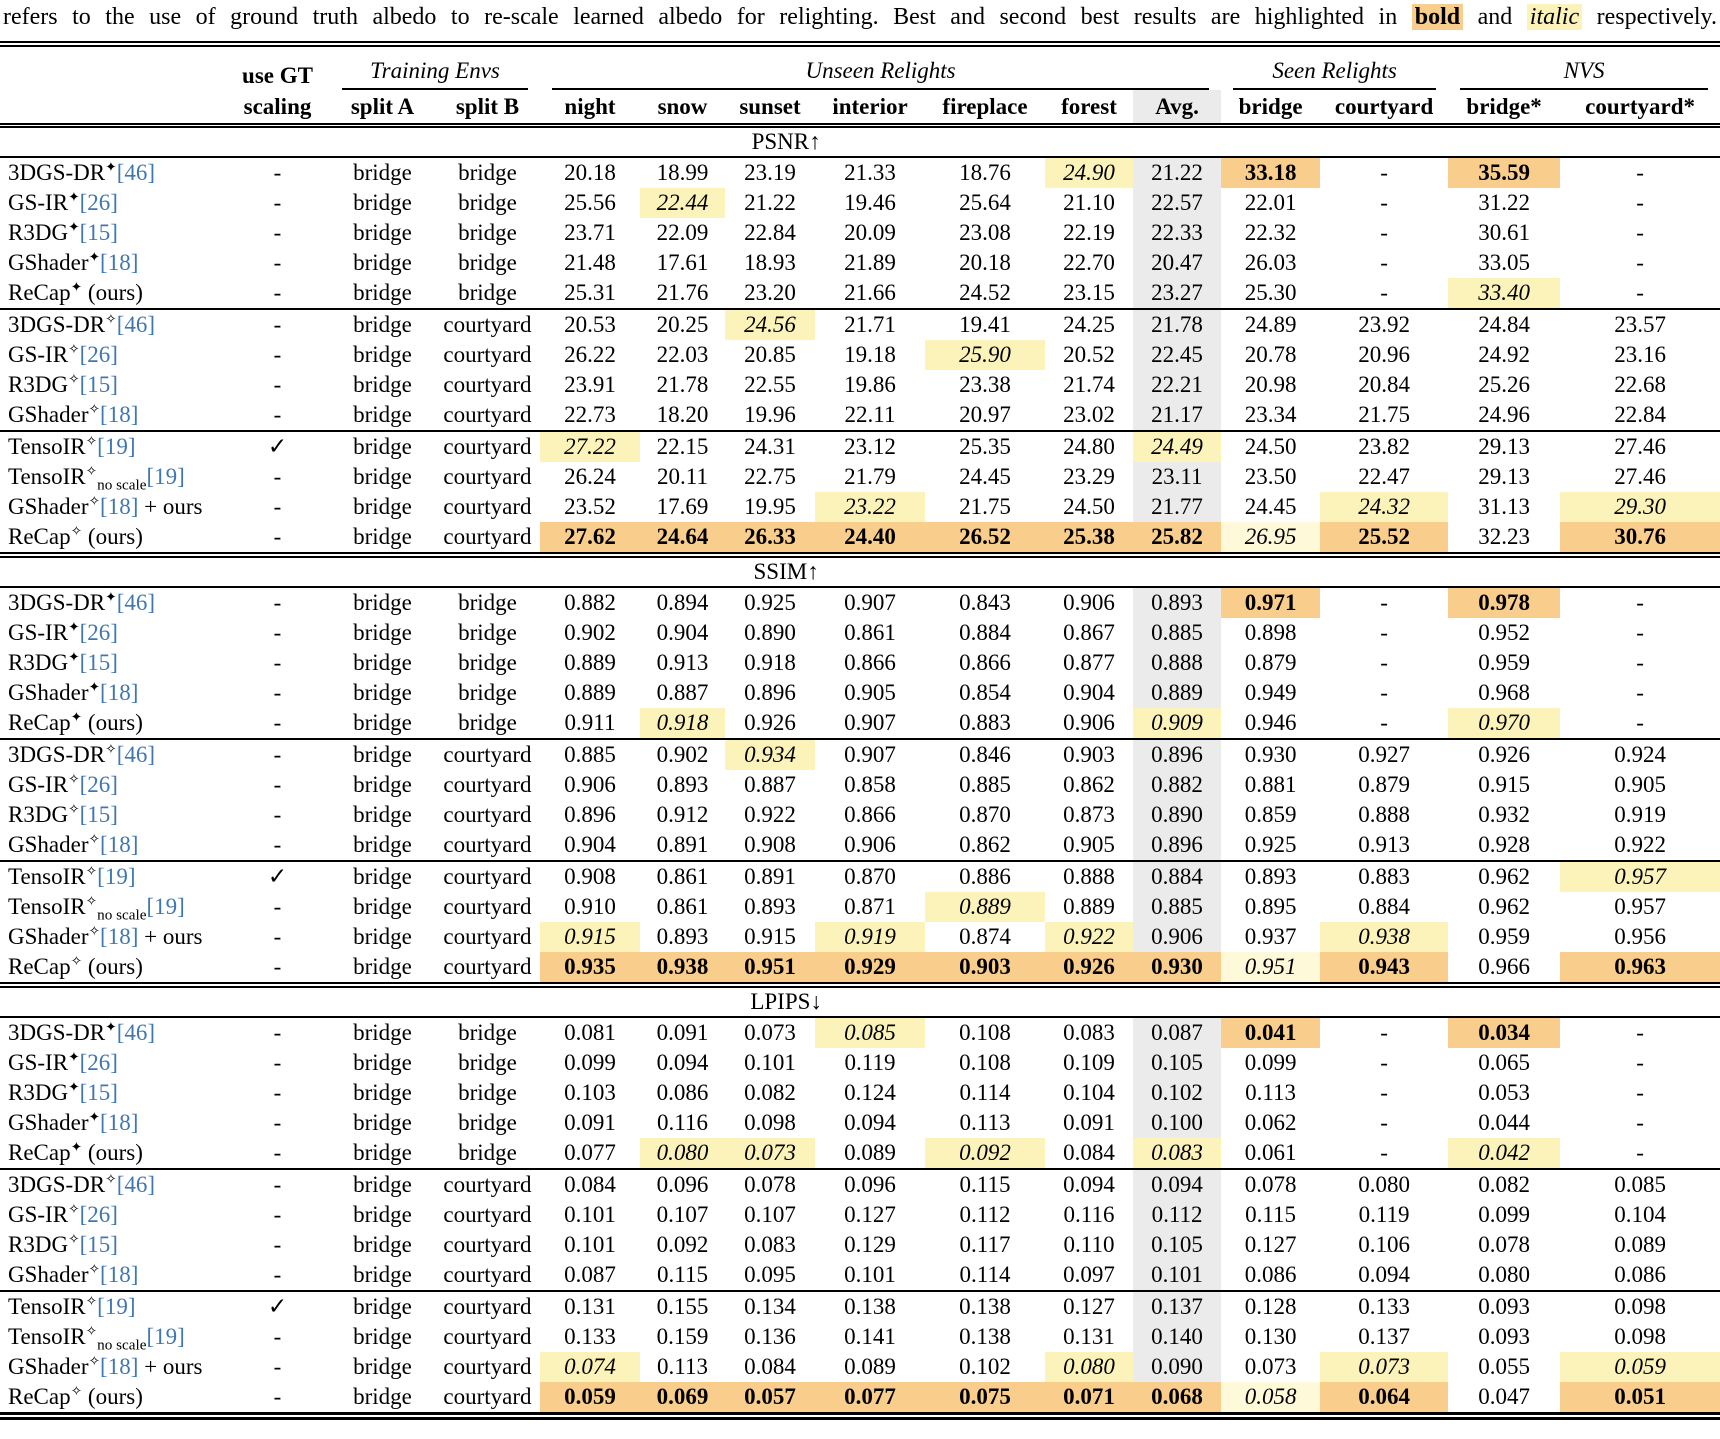 This screenshot has height=1439, width=1720. I want to click on metric-cell: 0.882, so click(1177, 785).